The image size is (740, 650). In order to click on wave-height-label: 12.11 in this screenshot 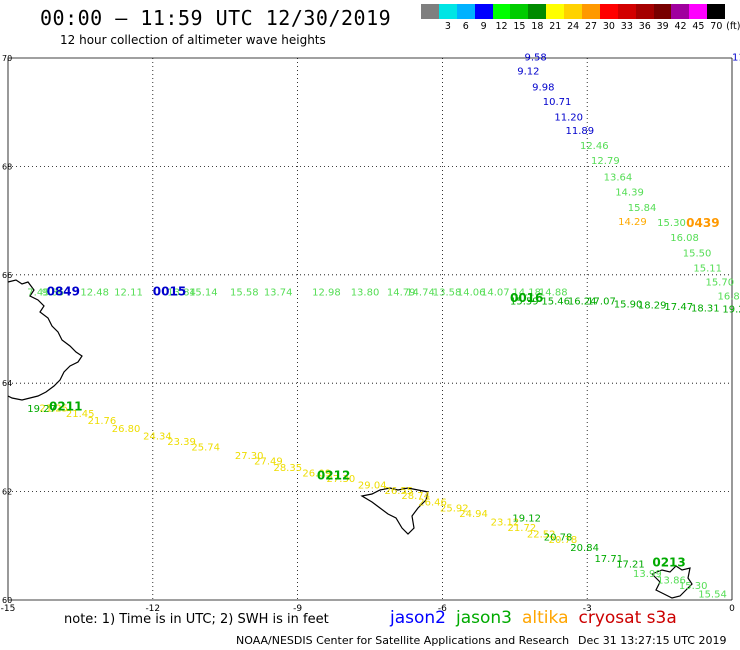, I will do `click(128, 292)`.